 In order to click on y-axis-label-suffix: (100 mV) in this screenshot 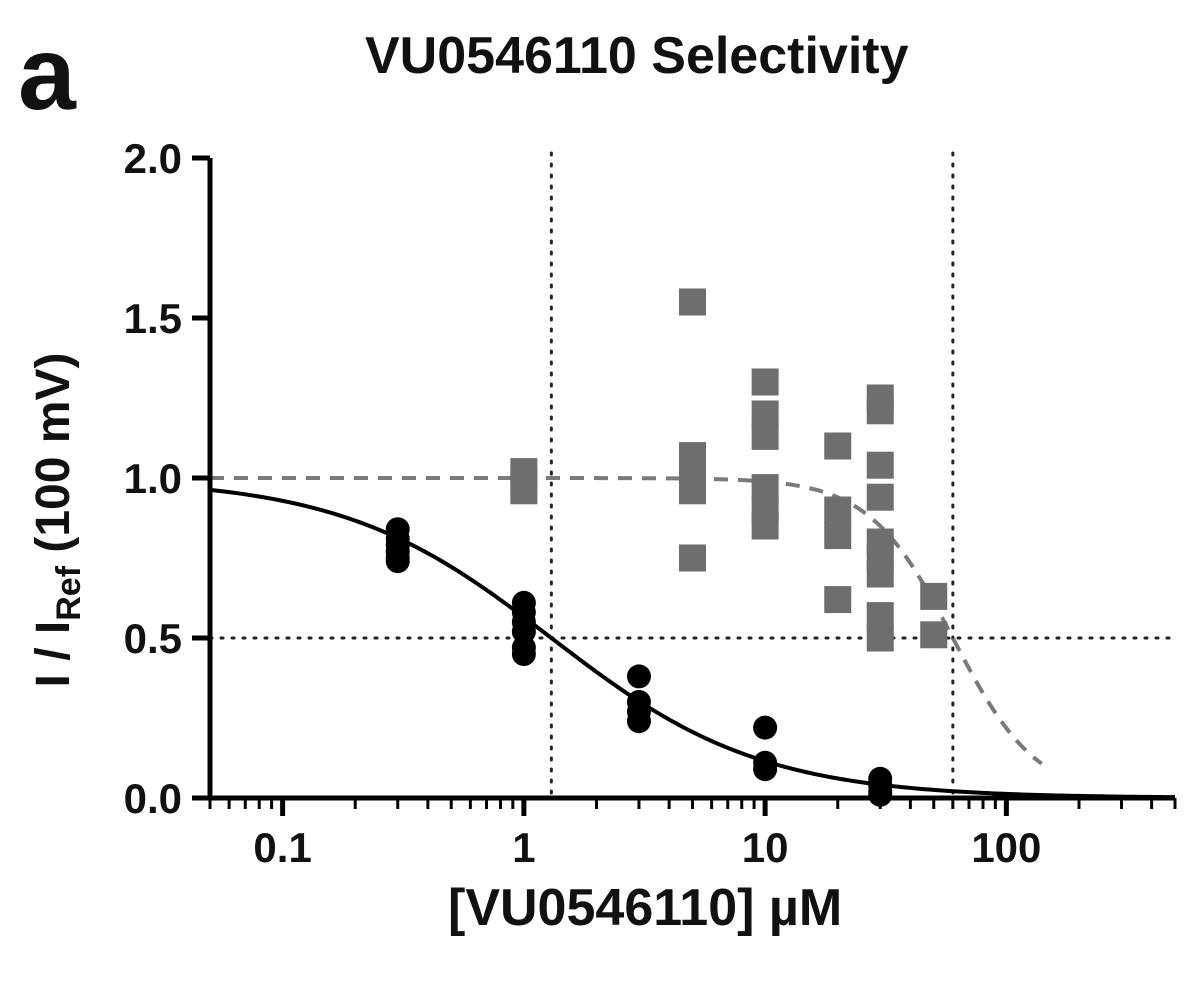, I will do `click(54, 459)`.